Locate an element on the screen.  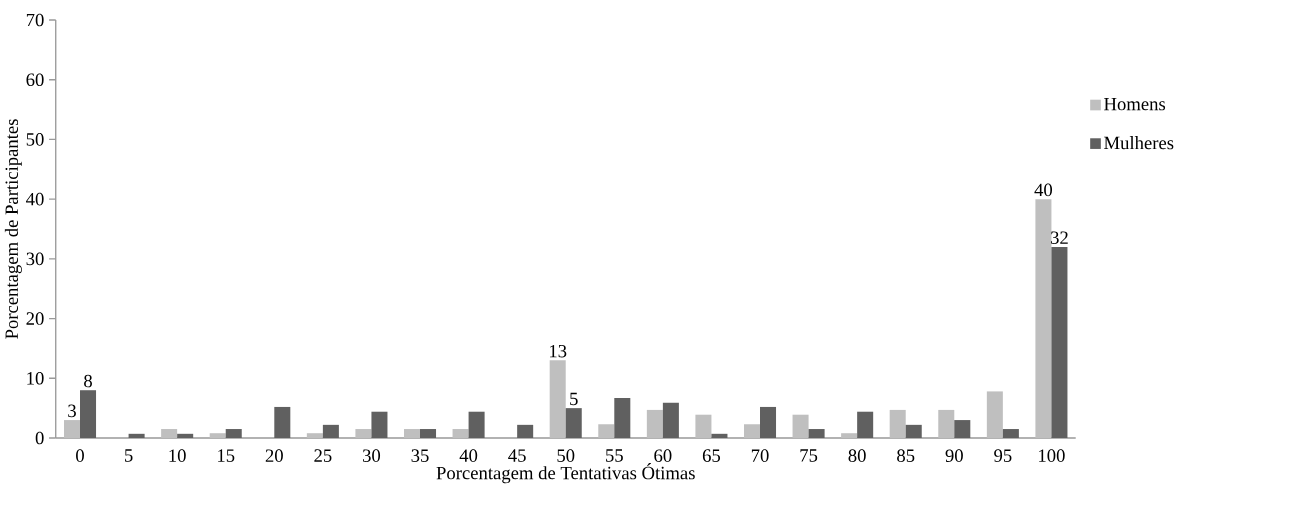
y-tick-label: 30 is located at coordinates (35, 259).